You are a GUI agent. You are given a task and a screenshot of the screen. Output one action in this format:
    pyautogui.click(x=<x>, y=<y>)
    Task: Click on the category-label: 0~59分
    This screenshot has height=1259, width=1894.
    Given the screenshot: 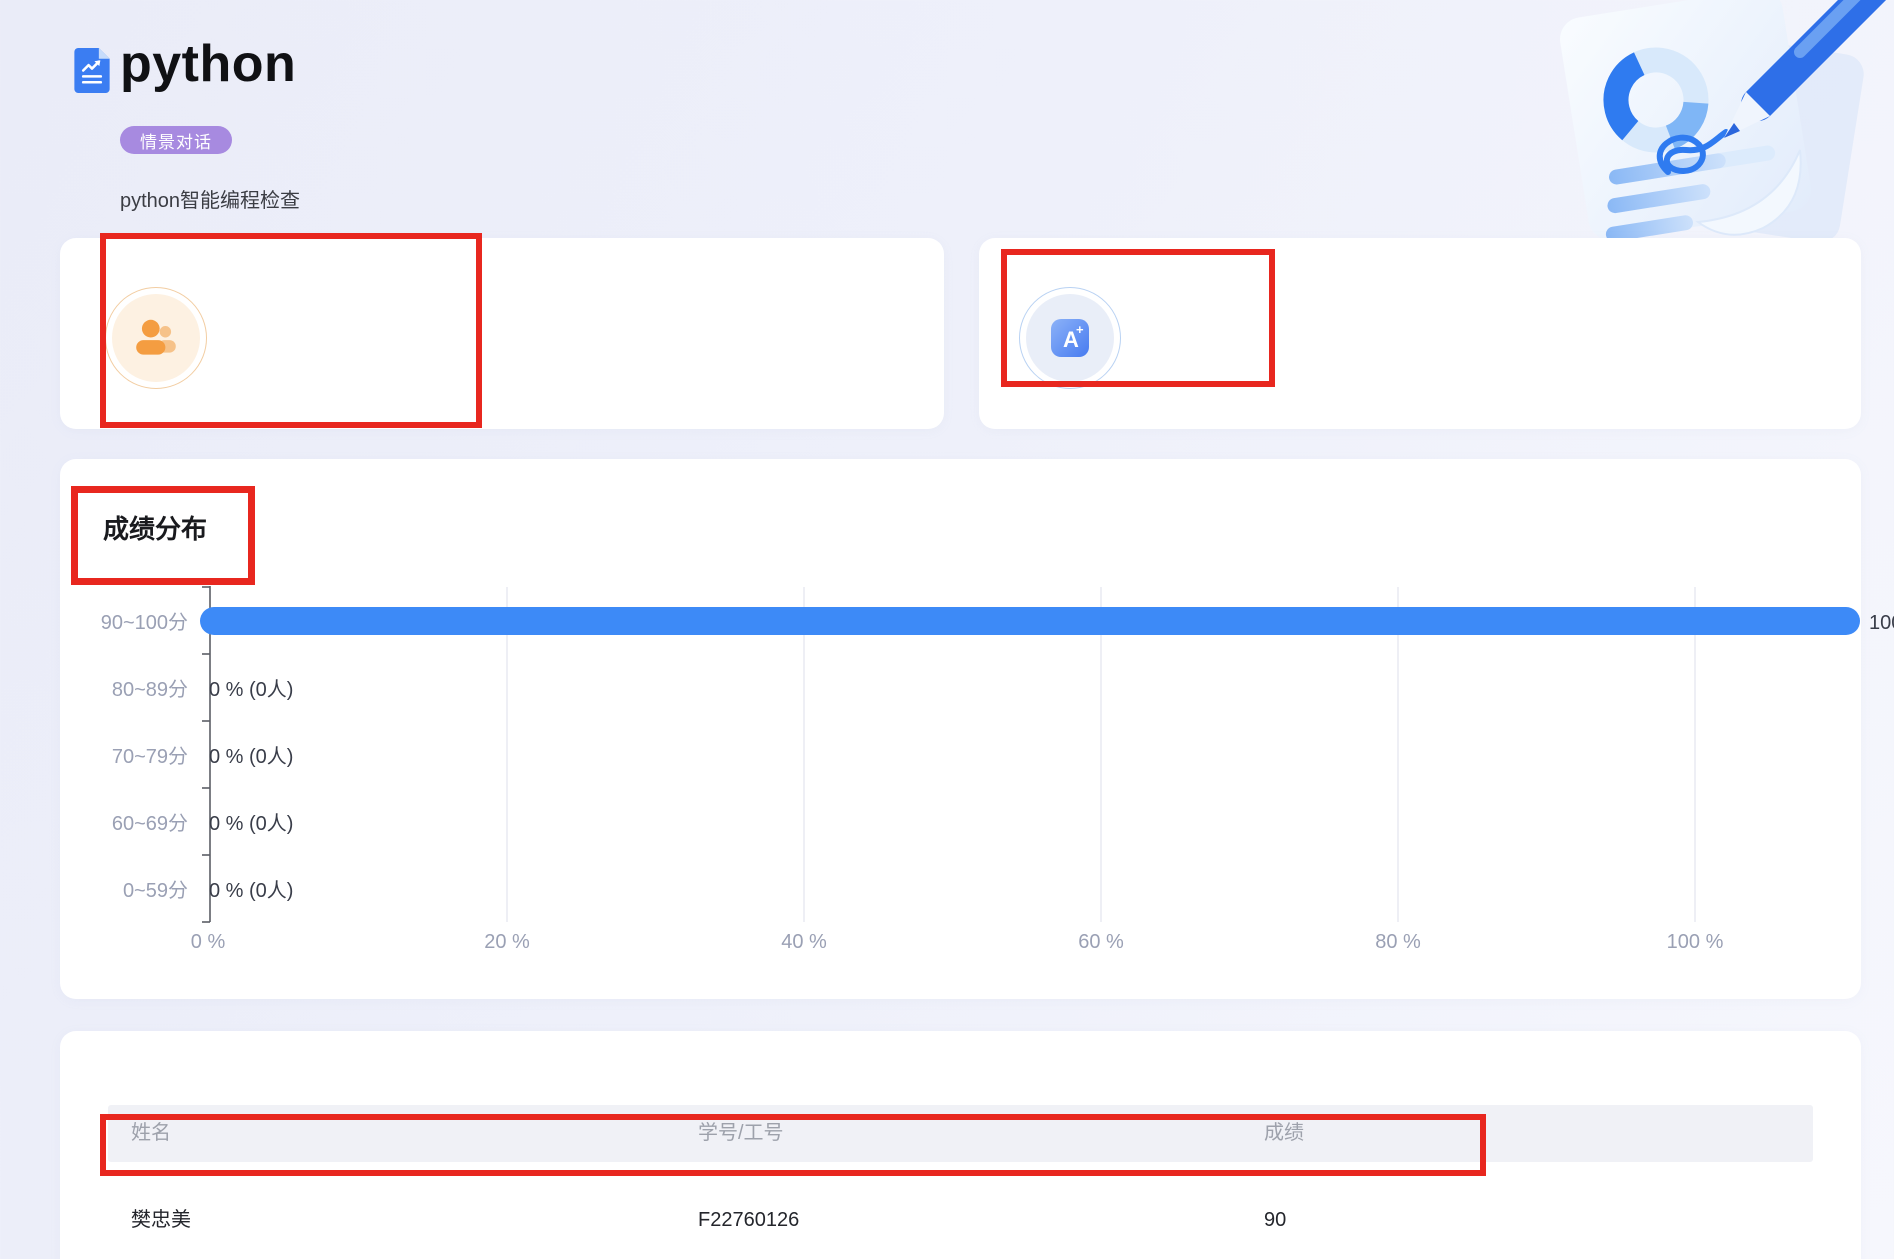 What is the action you would take?
    pyautogui.click(x=155, y=891)
    